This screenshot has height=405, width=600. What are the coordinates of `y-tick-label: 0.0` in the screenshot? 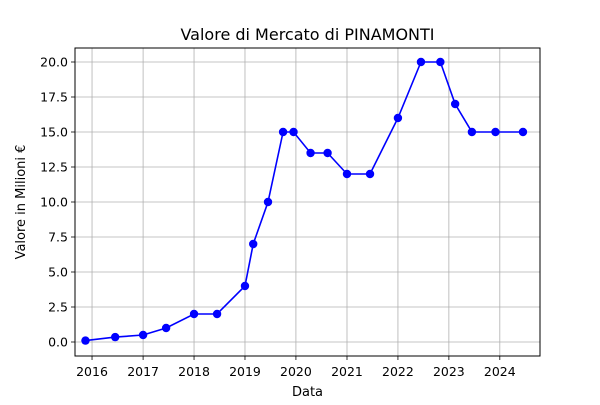 It's located at (58, 342).